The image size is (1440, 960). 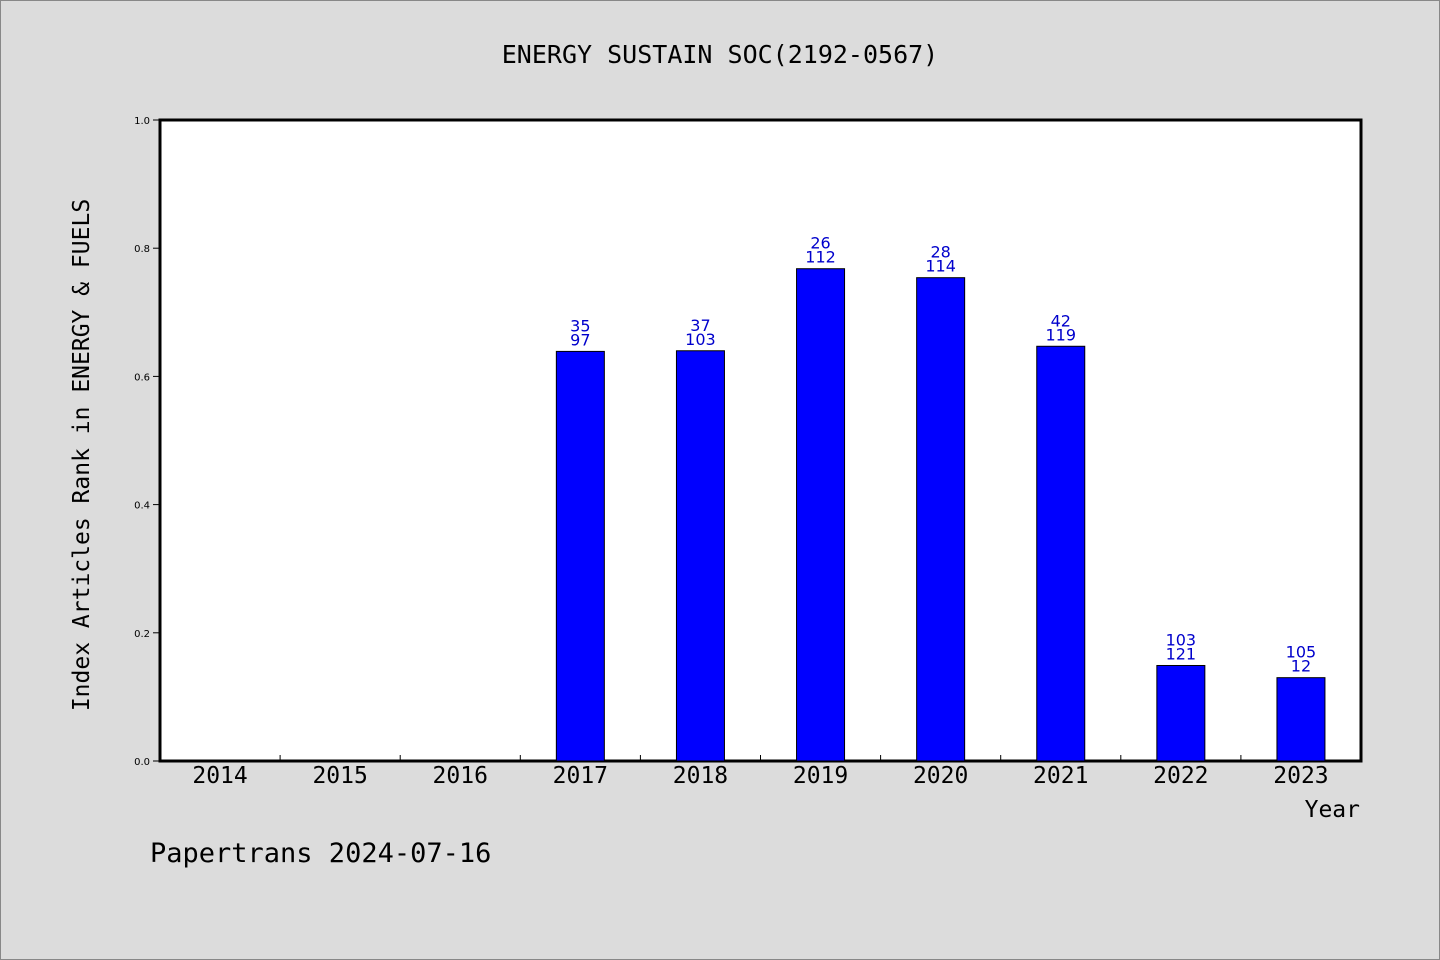 I want to click on data-label-bottom: 12, so click(x=1301, y=666).